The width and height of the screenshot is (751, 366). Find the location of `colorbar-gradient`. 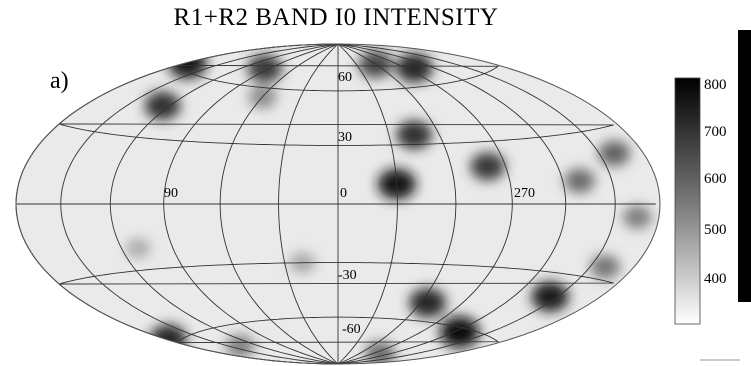

colorbar-gradient is located at coordinates (687, 201).